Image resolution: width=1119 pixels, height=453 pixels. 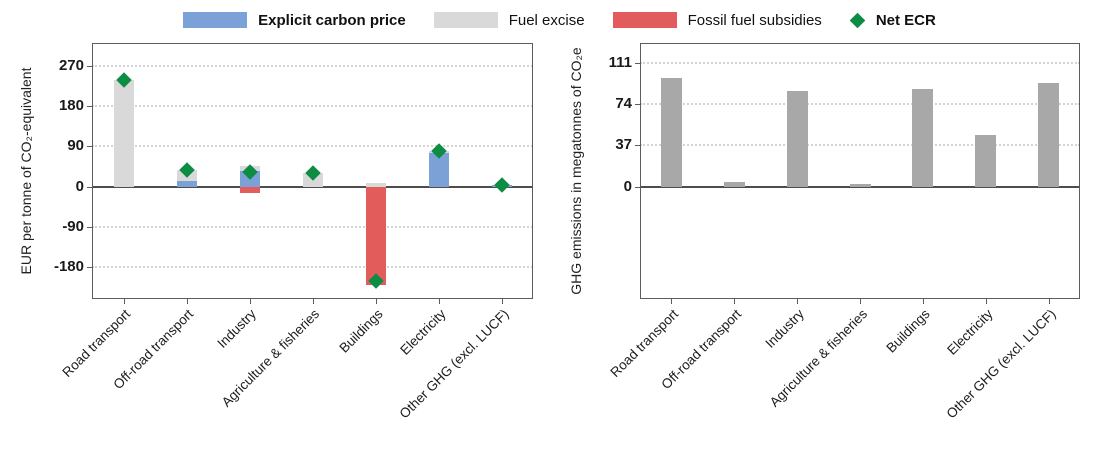 I want to click on legend-item-fossil-fuel-subsidies: Fossil fuel subsidies, so click(x=717, y=20).